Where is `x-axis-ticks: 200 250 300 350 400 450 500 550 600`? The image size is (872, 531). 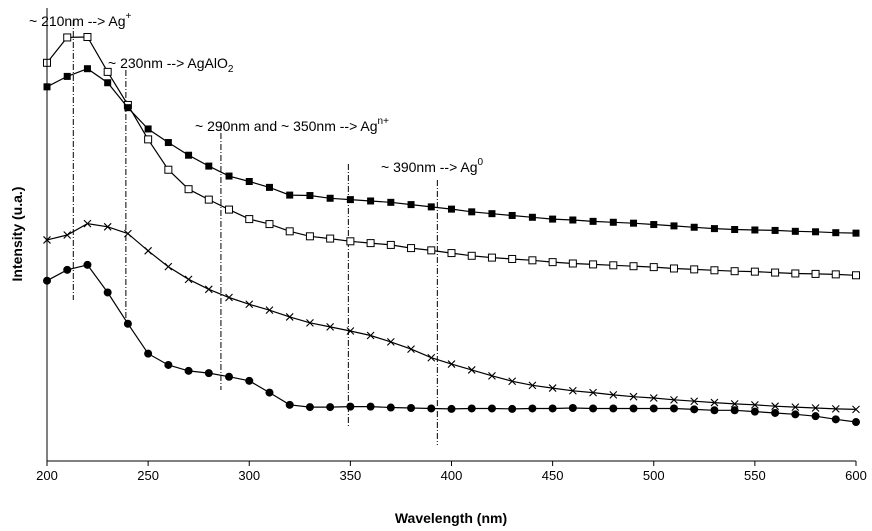 x-axis-ticks: 200 250 300 350 400 450 500 550 600 is located at coordinates (451, 472).